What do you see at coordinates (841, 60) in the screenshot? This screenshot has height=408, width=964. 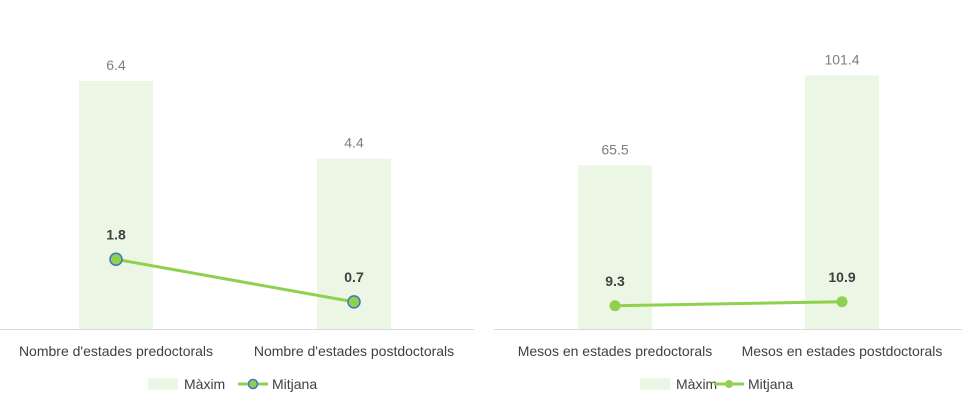 I see `bar-maxim-label-1: 101.4` at bounding box center [841, 60].